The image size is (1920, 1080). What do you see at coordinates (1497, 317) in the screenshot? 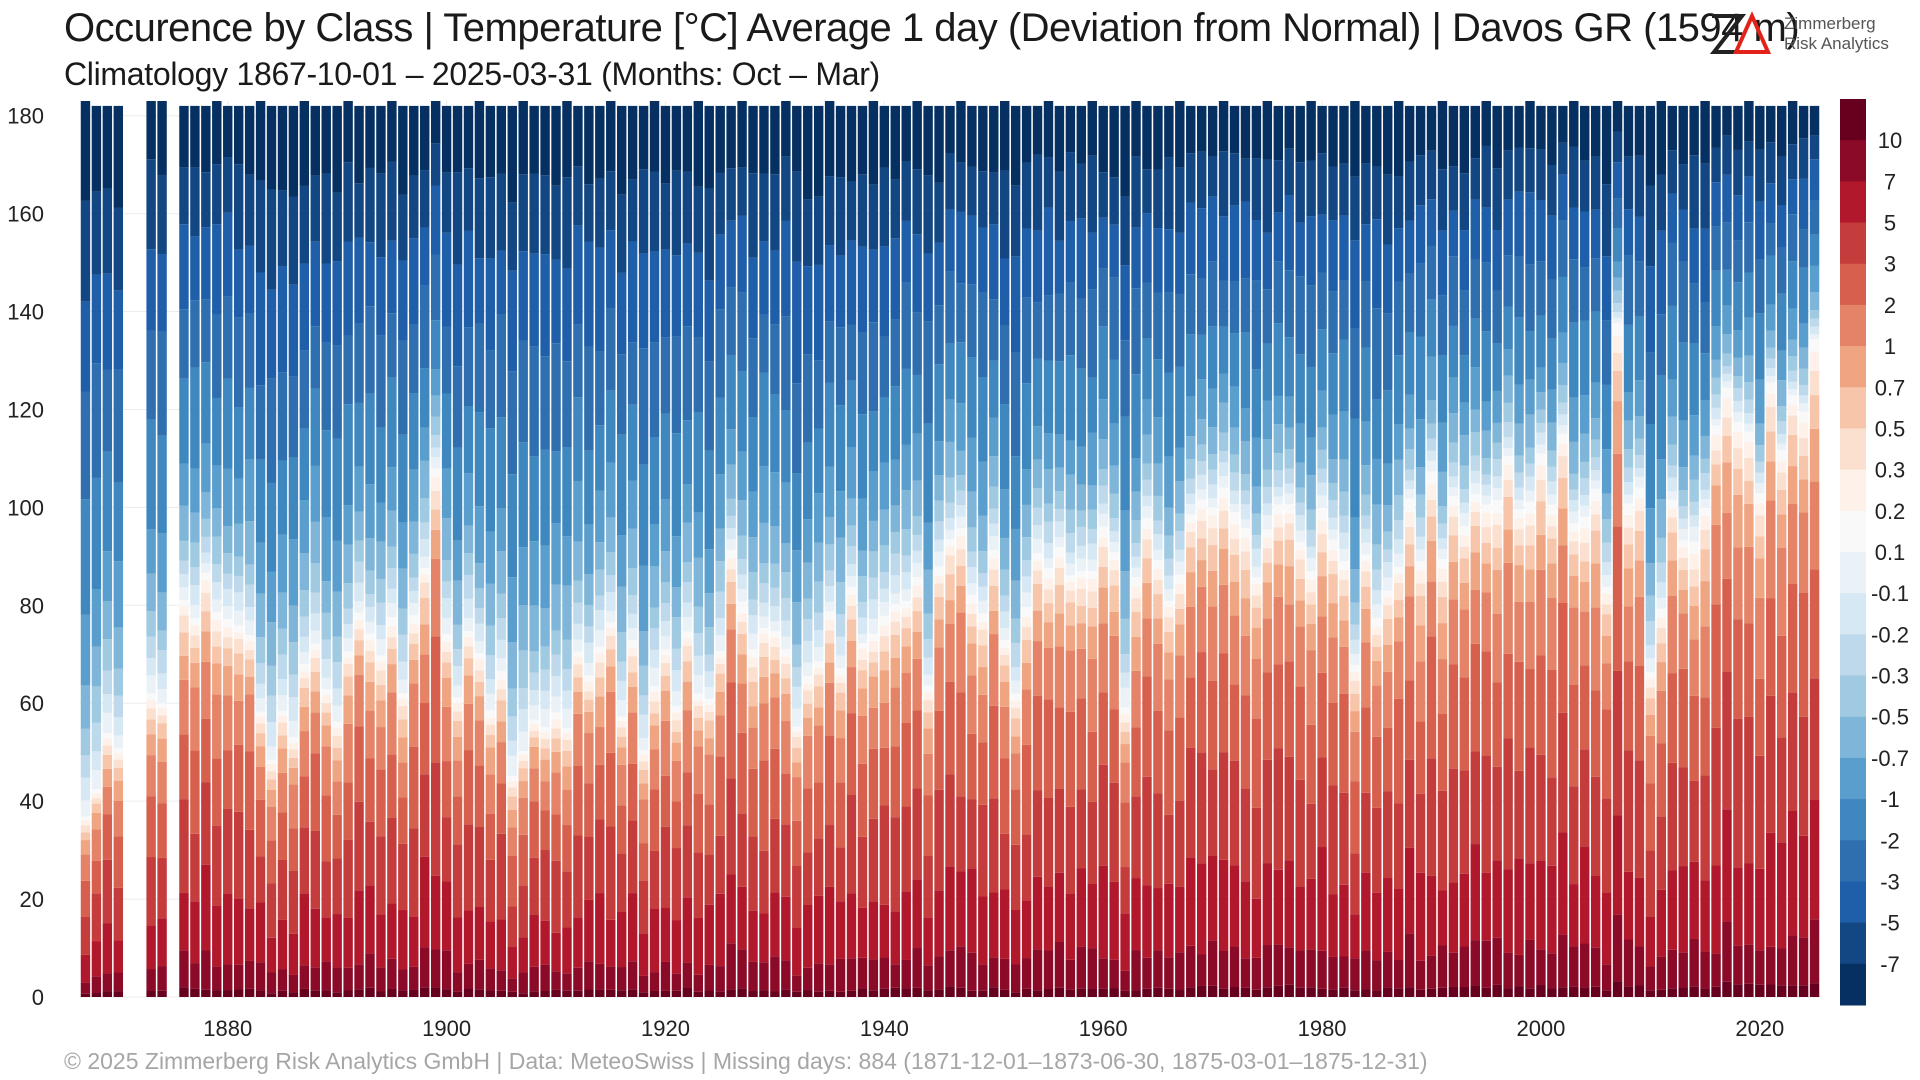
I see `bar-1996-cm3` at bounding box center [1497, 317].